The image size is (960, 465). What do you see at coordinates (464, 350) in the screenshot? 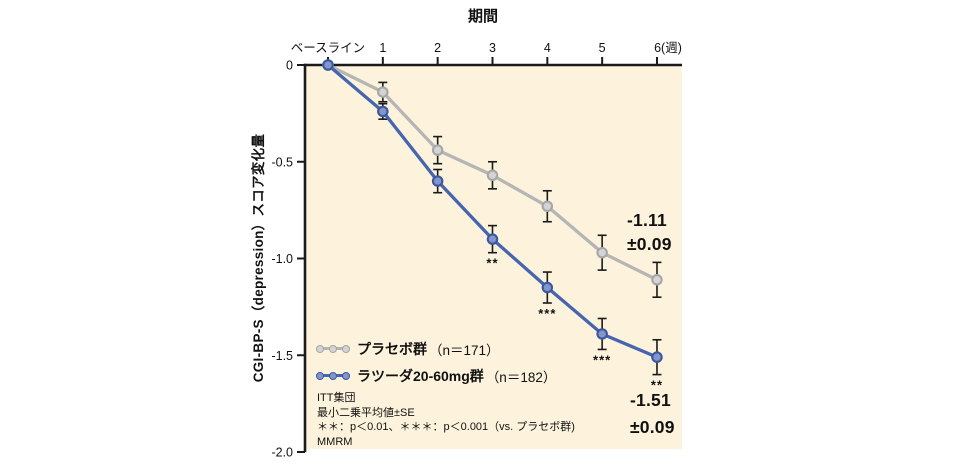
I see `legend-n-placebo: （n＝171）` at bounding box center [464, 350].